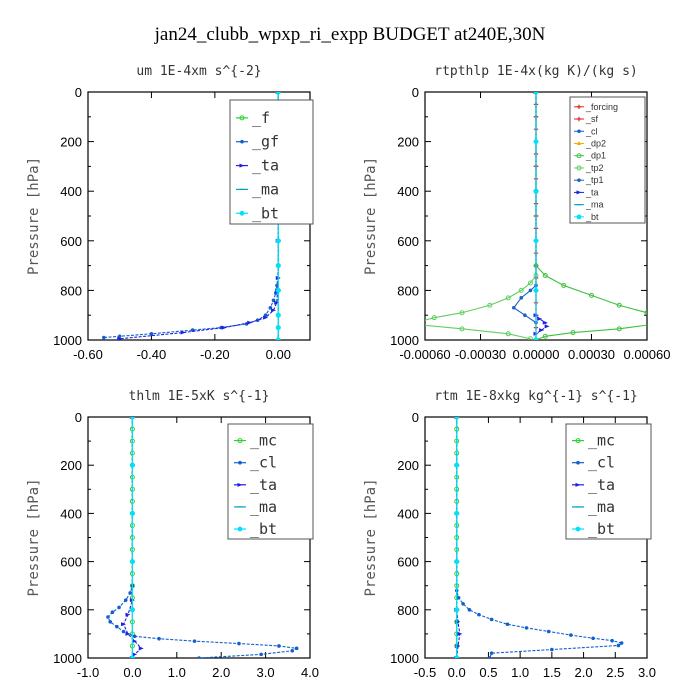 The image size is (700, 700). Describe the element at coordinates (584, 672) in the screenshot. I see `x-tick-label: 2.0` at that location.